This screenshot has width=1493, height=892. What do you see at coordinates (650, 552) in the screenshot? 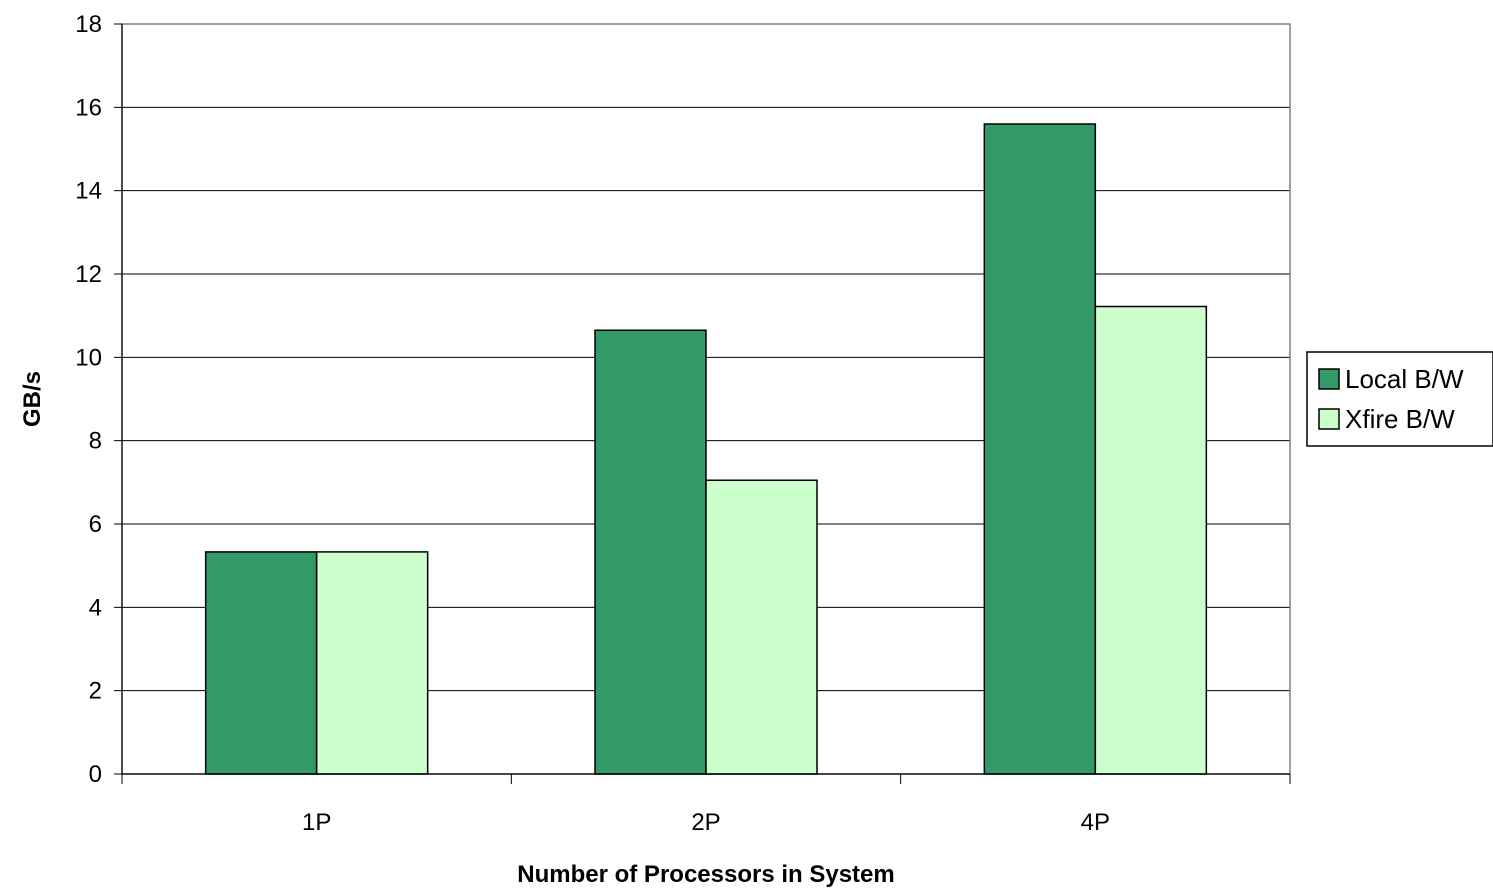
I see `bar-local-b-w-2p` at bounding box center [650, 552].